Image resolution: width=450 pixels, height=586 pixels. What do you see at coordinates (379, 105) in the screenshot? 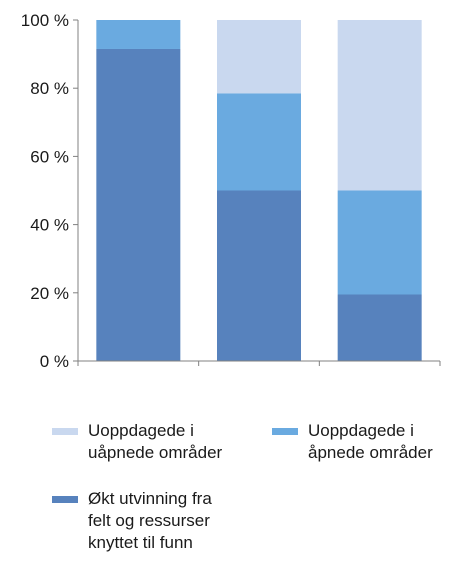
I see `bar-segment-2040-s2` at bounding box center [379, 105].